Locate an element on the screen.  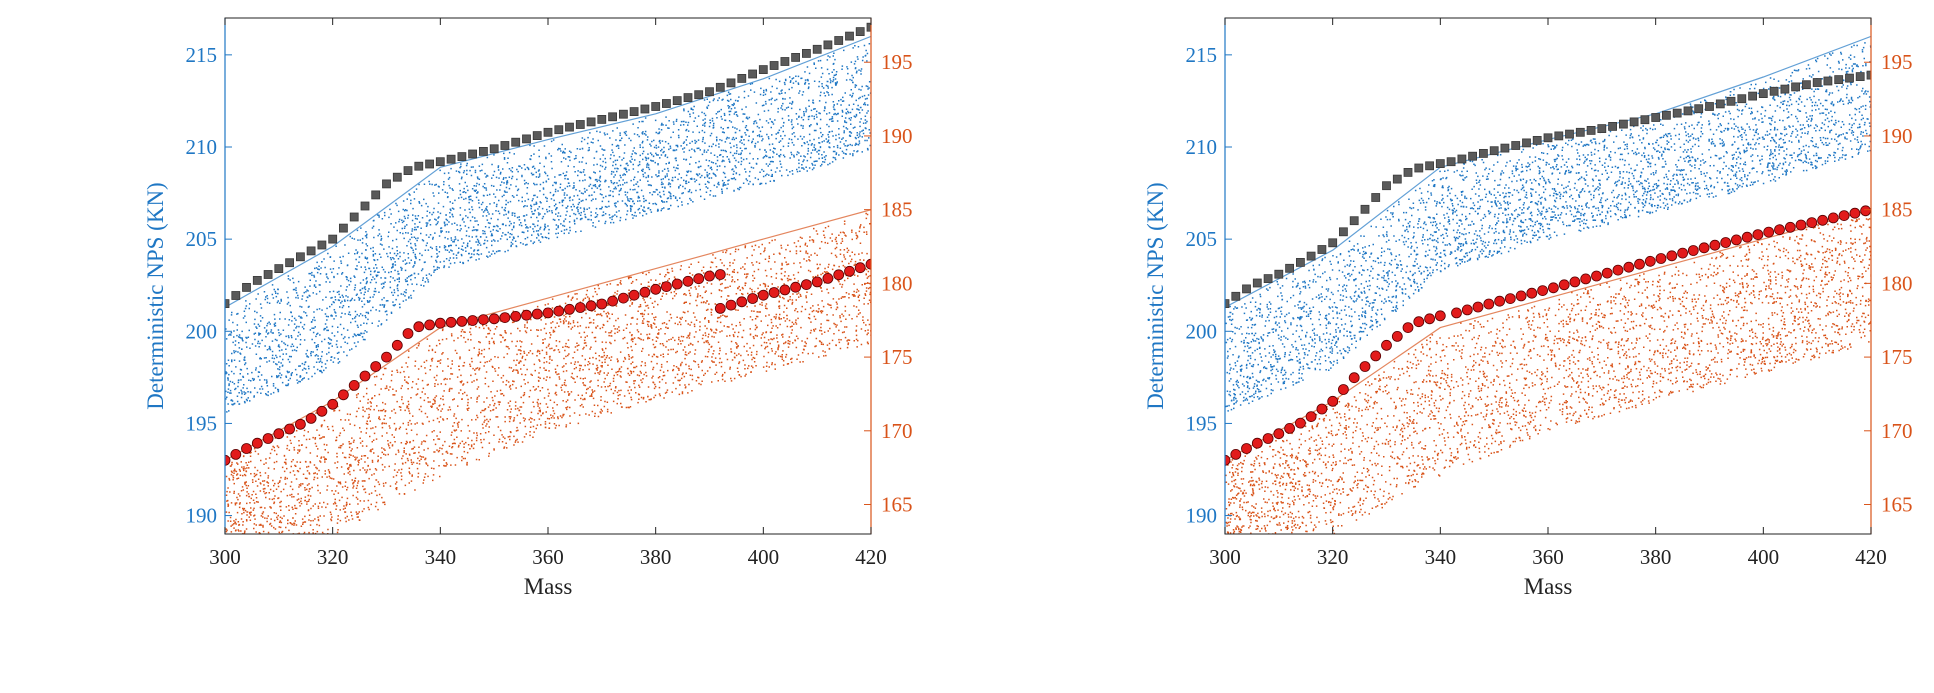
x-tick-label: 360 is located at coordinates (548, 557).